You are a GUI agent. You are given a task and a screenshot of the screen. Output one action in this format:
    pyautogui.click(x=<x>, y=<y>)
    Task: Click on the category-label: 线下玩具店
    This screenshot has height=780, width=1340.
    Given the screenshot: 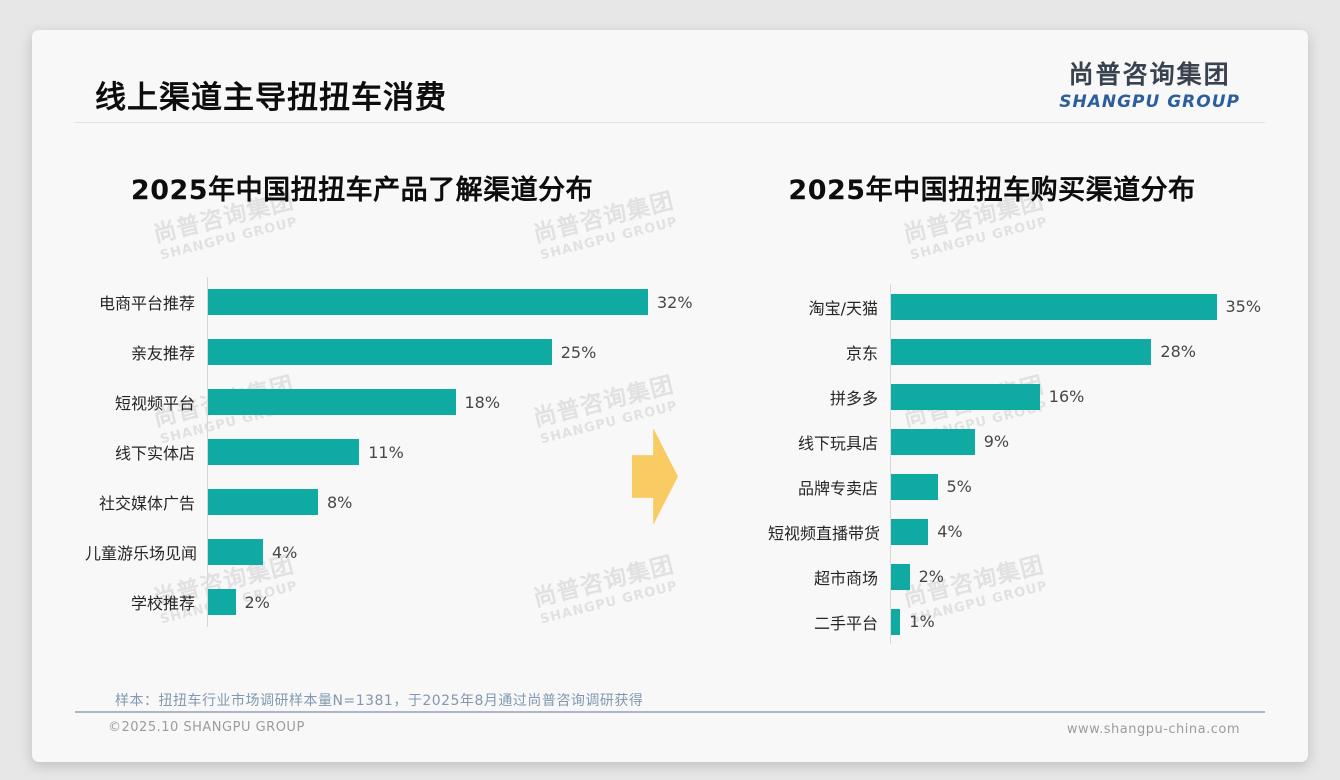 What is the action you would take?
    pyautogui.click(x=837, y=443)
    